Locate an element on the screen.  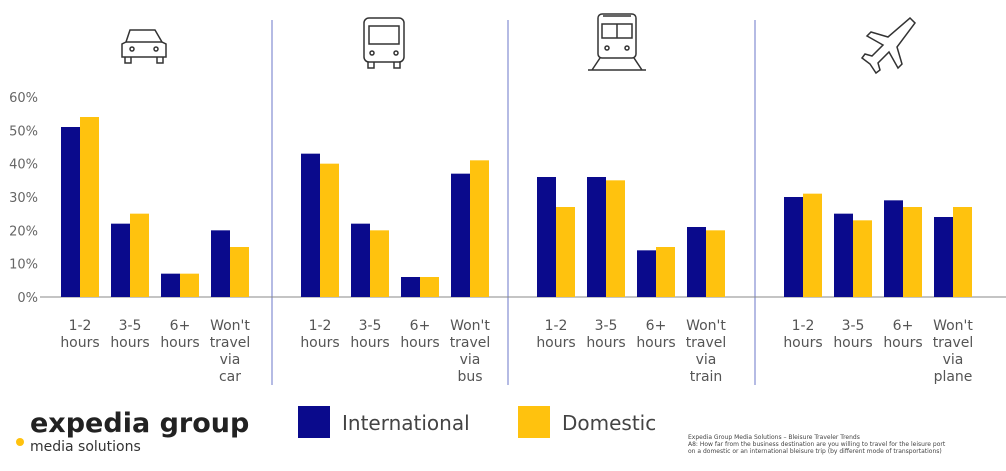
x-tick-label: Won't travel via car is located at coordinates (230, 351).